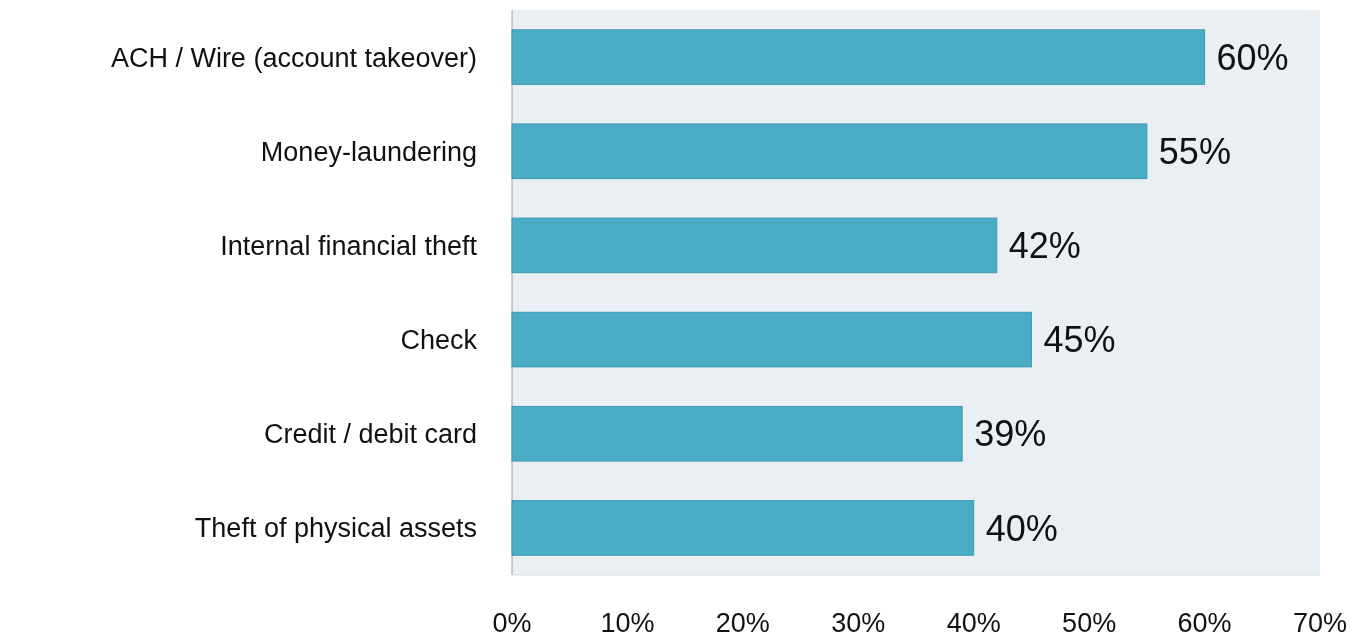 The height and width of the screenshot is (637, 1354). I want to click on data-label: 39%, so click(1010, 434).